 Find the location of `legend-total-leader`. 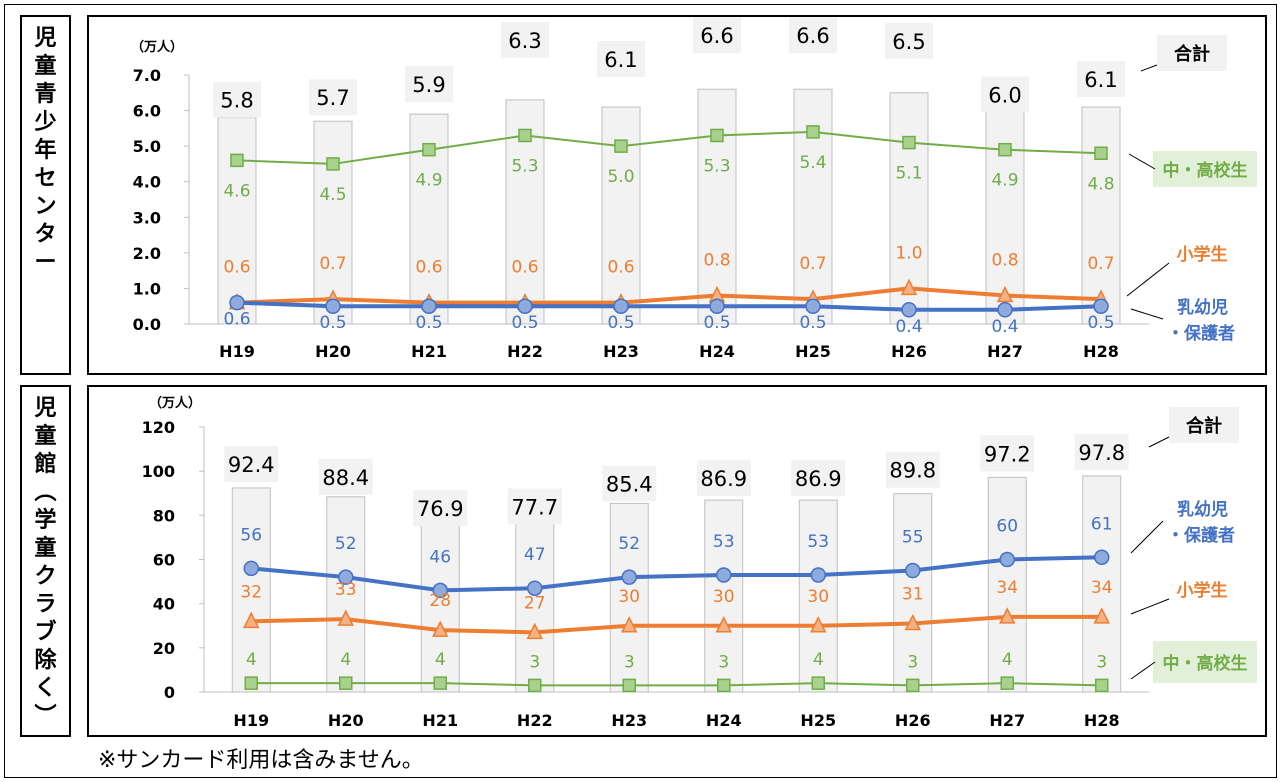

legend-total-leader is located at coordinates (1159, 442).